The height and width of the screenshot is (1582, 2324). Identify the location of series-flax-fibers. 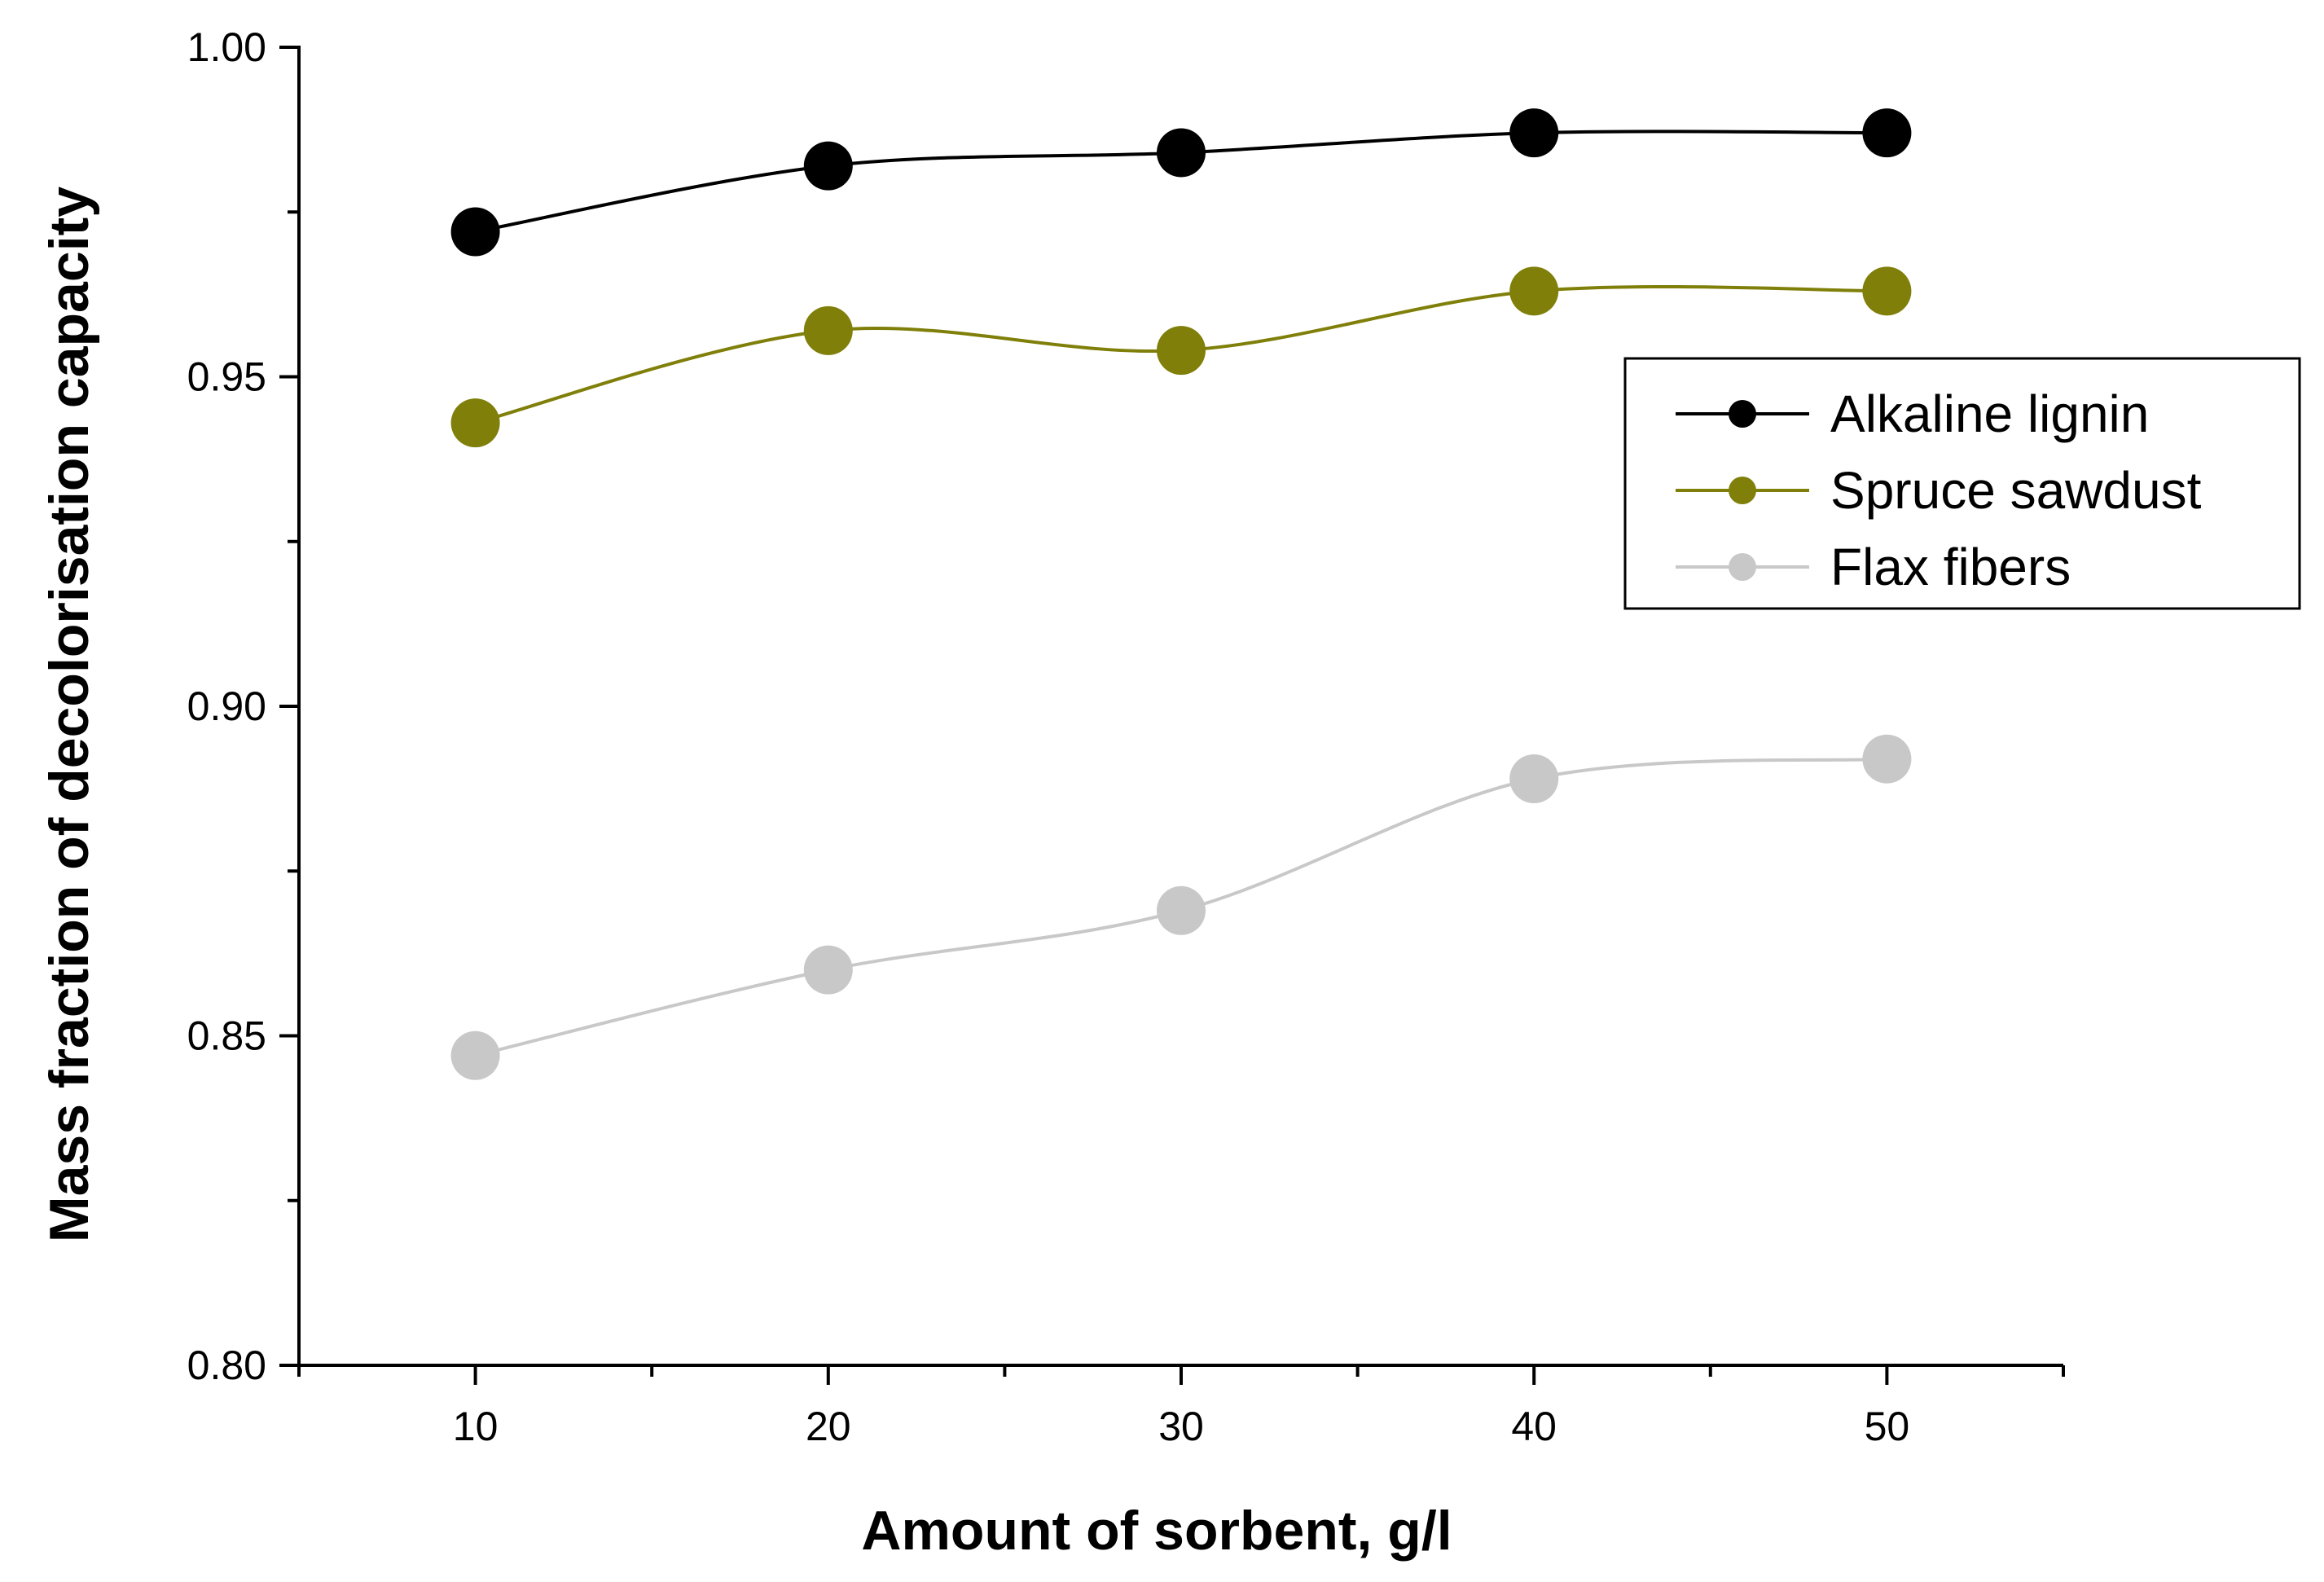
(1181, 907).